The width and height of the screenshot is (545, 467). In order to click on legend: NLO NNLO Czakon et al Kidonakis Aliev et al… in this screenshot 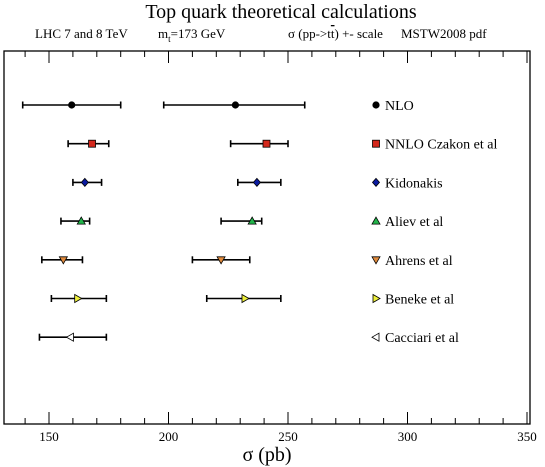, I will do `click(434, 222)`.